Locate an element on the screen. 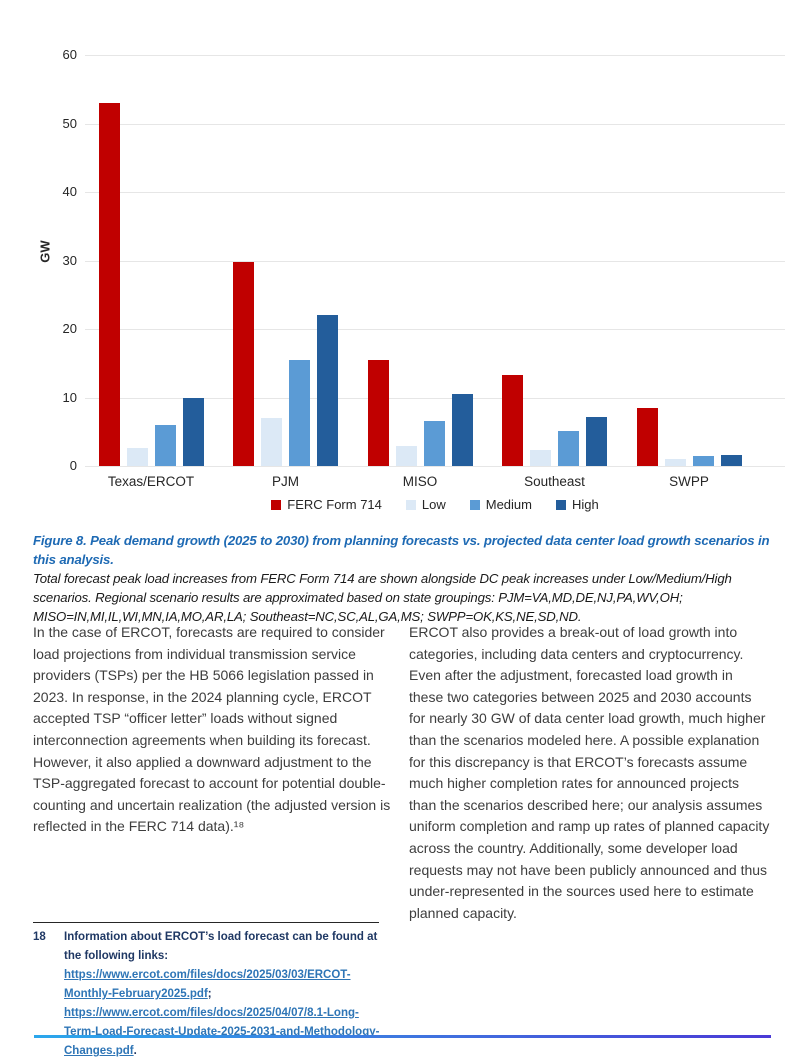 This screenshot has width=803, height=1061. bar-ferc-form-714-pjm is located at coordinates (243, 363).